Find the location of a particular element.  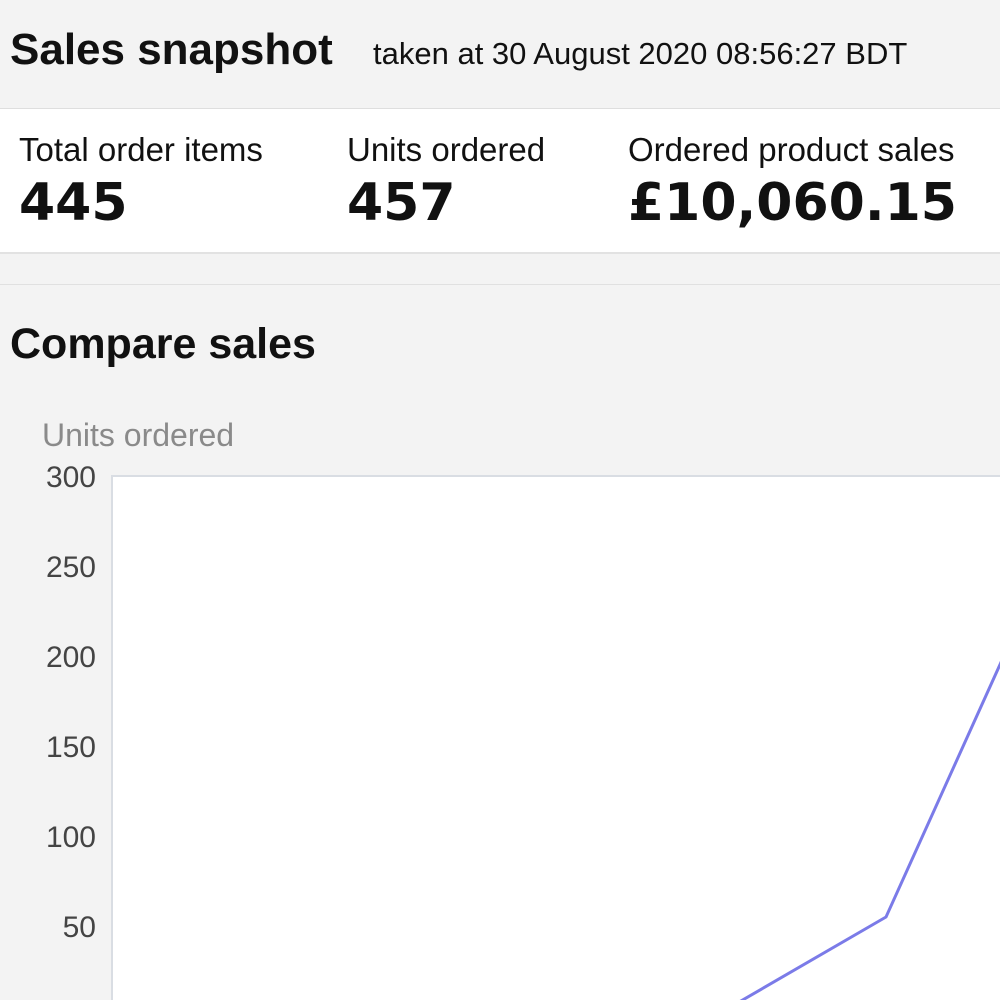

snapshot-timestamp: taken at 30 August 2020 08:56:27 BDT is located at coordinates (640, 53).